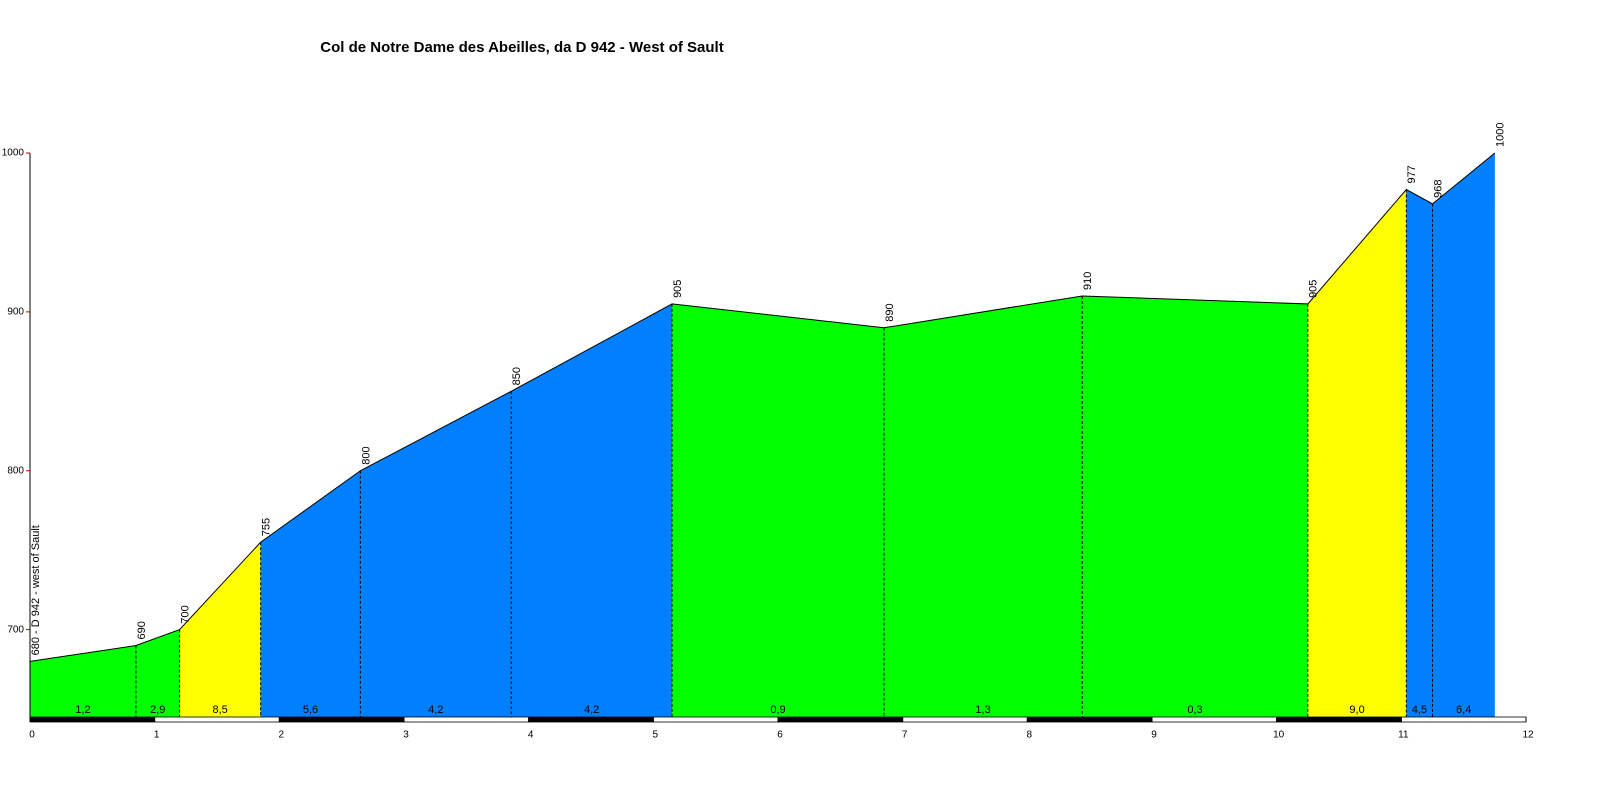 Image resolution: width=1600 pixels, height=800 pixels. I want to click on gradient-label: 5,6, so click(310, 710).